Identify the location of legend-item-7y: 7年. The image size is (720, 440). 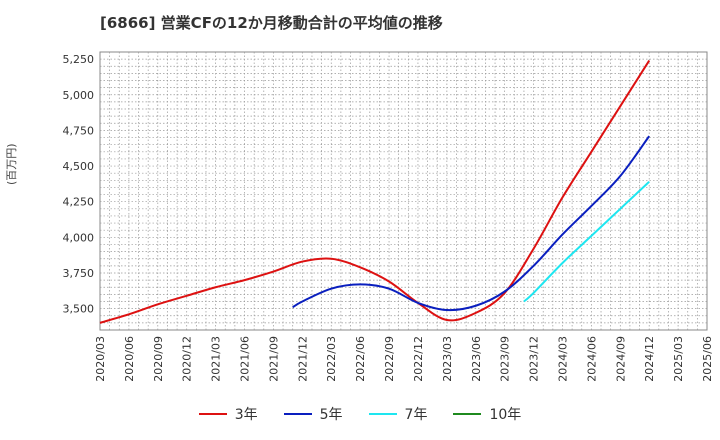
(398, 414).